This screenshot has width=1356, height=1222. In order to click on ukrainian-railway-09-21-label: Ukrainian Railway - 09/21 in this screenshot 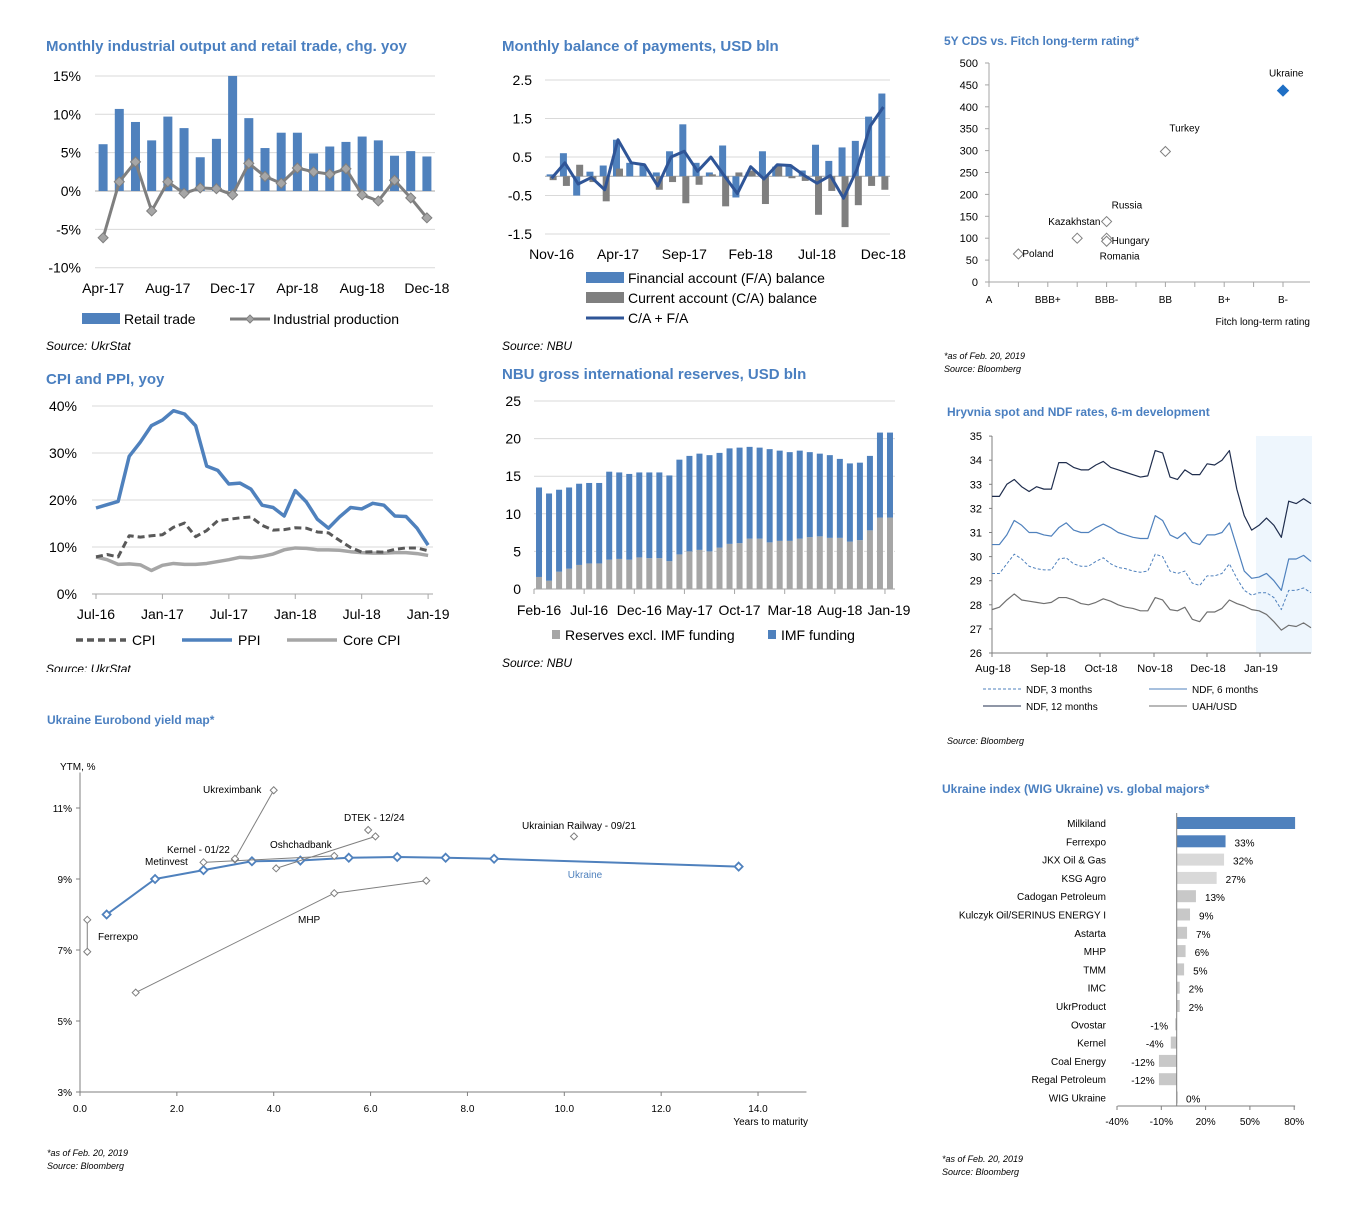, I will do `click(579, 826)`.